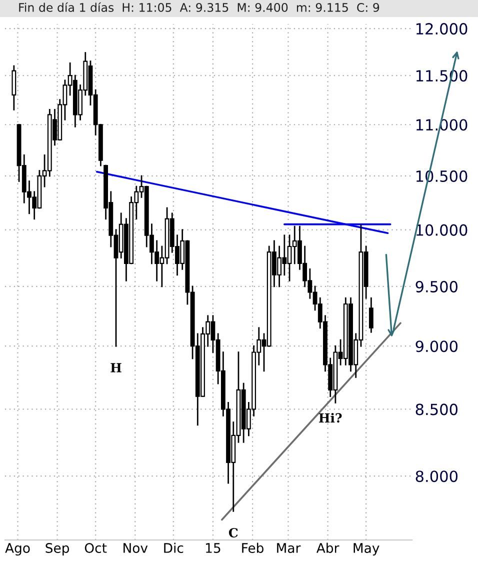 This screenshot has width=478, height=563. Describe the element at coordinates (58, 549) in the screenshot. I see `x-tick-label: Sep` at that location.